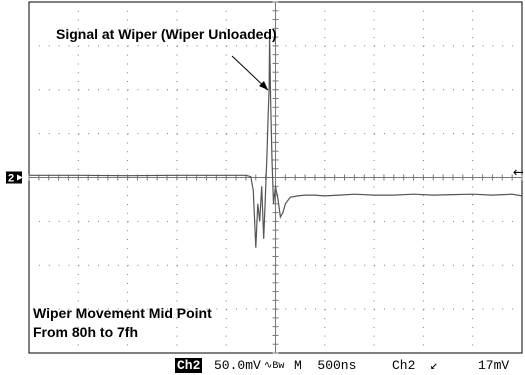  I want to click on status-bar: Ch2 50.0mV ∿Bw M 500ns Ch2 ↙ 17mV, so click(262, 366).